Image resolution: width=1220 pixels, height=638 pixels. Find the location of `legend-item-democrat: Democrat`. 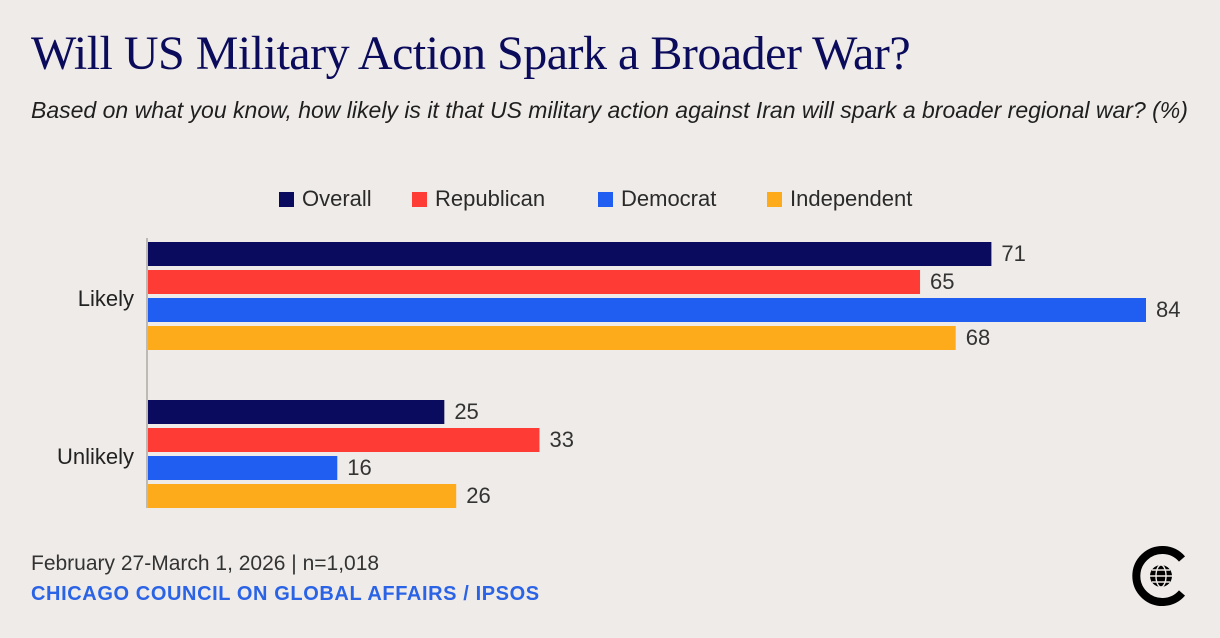

legend-item-democrat: Democrat is located at coordinates (657, 199).